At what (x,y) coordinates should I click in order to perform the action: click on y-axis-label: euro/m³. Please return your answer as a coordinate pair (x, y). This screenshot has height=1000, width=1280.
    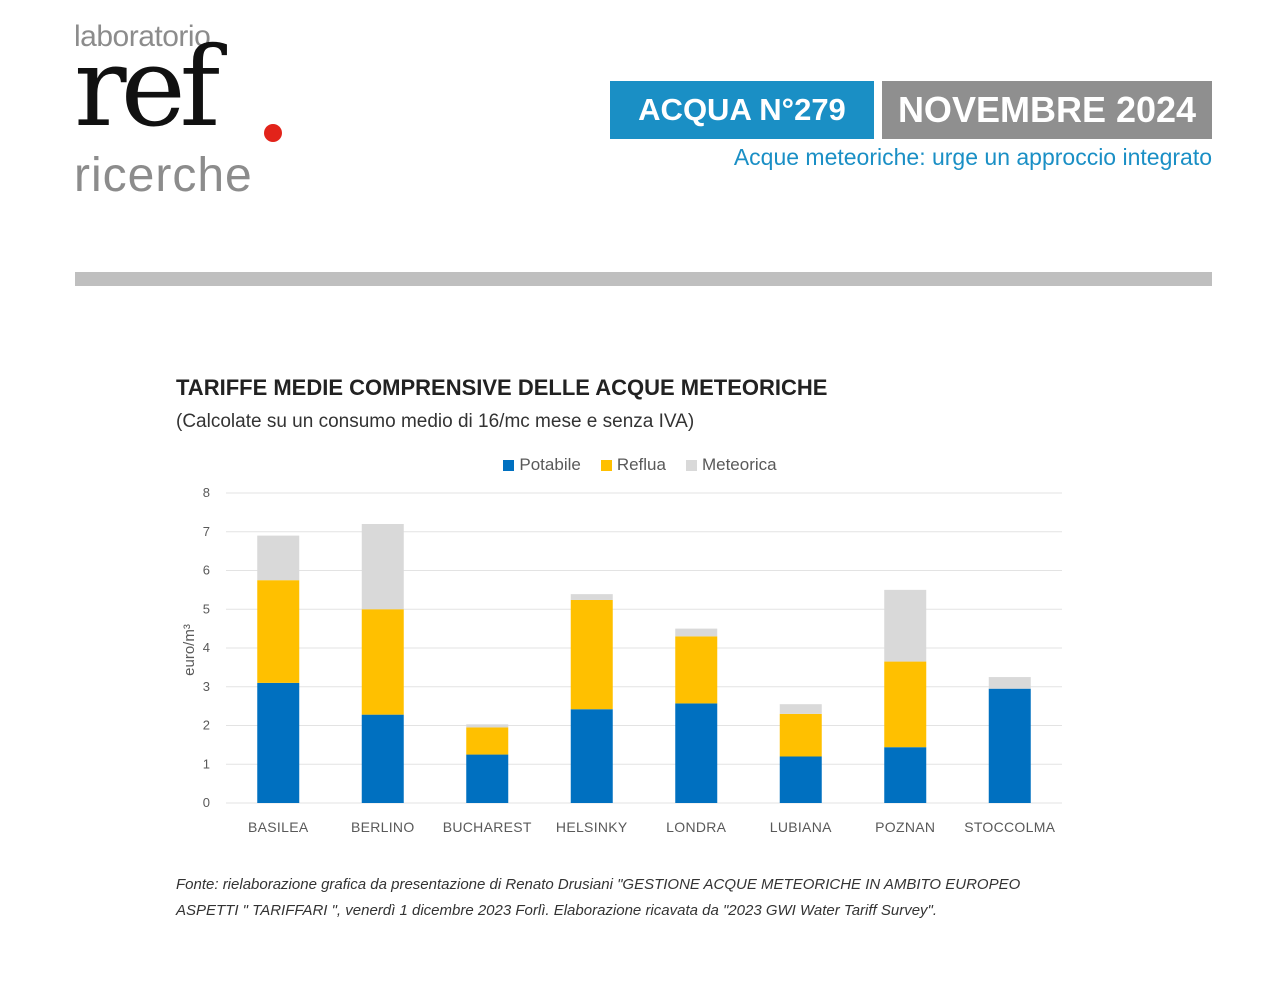
    Looking at the image, I should click on (189, 650).